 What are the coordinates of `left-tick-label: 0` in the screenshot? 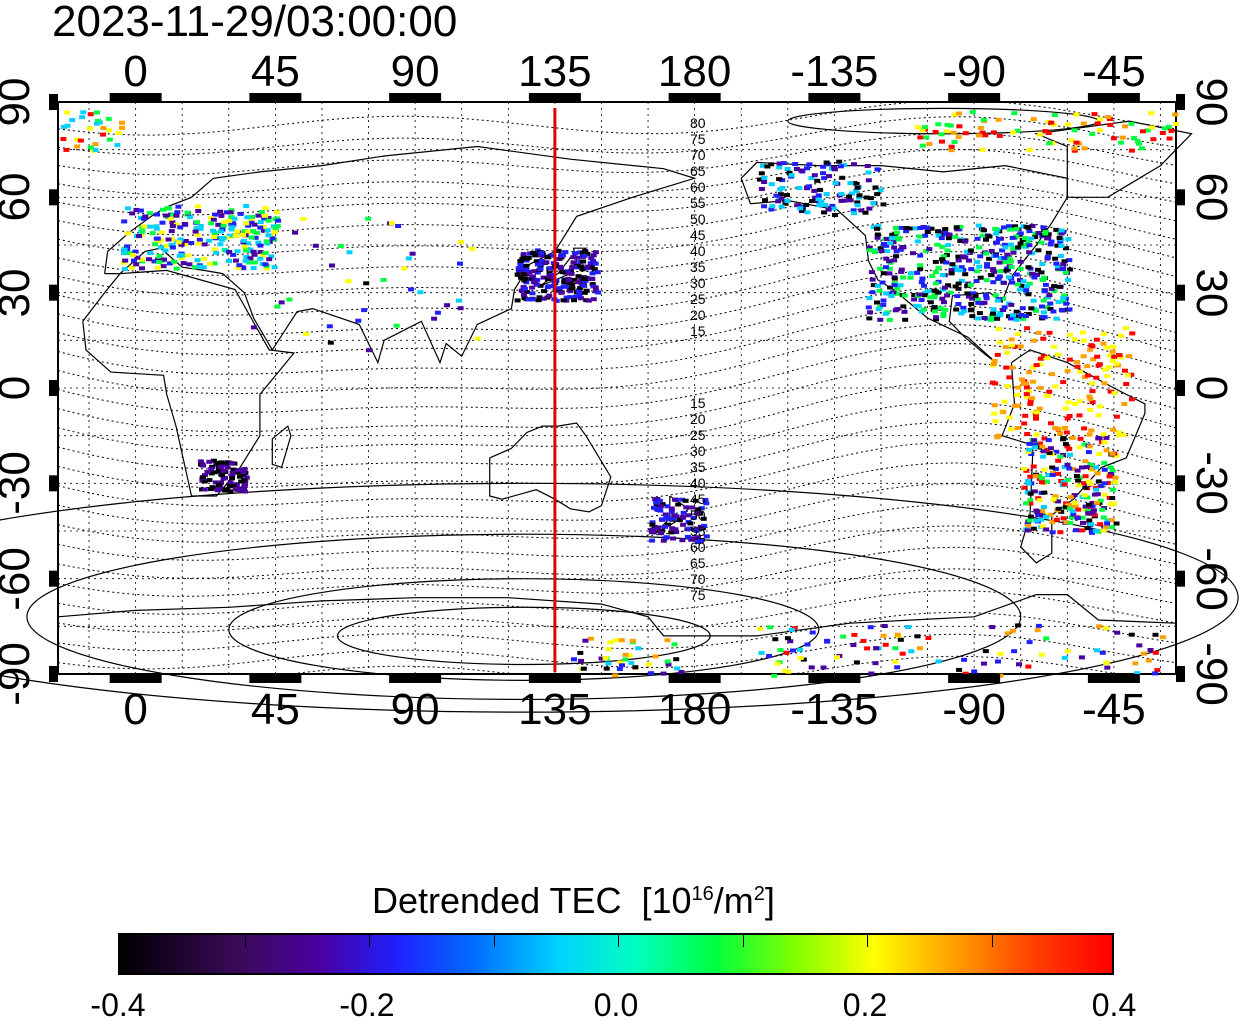 It's located at (19, 388).